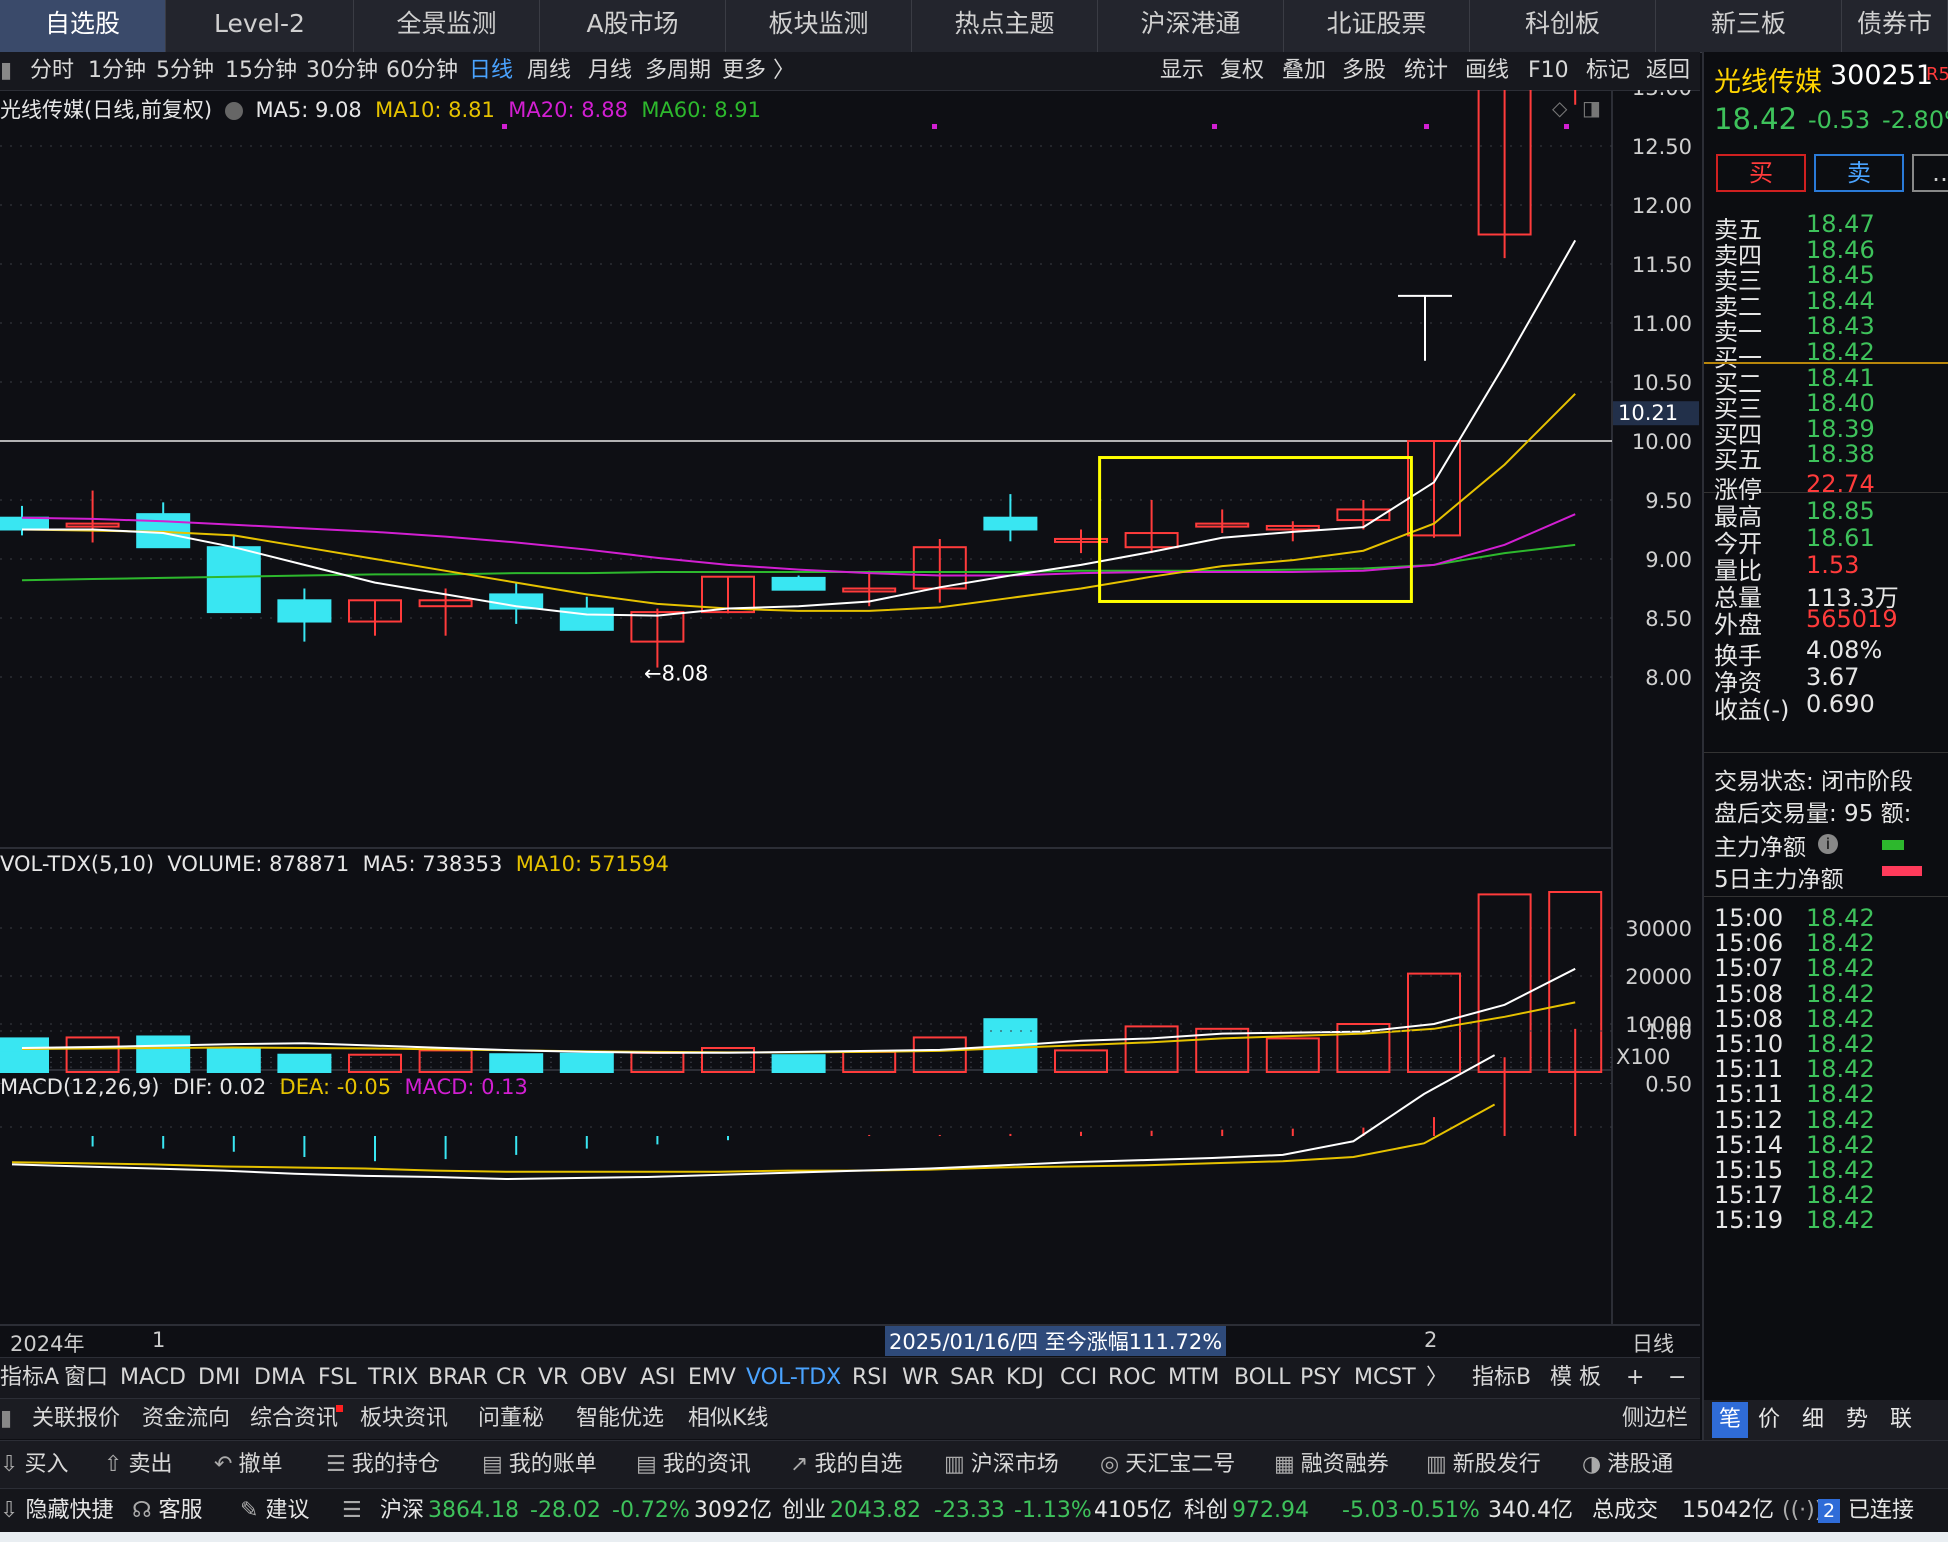 The height and width of the screenshot is (1542, 1948). What do you see at coordinates (1901, 1419) in the screenshot?
I see `tab-link: 联` at bounding box center [1901, 1419].